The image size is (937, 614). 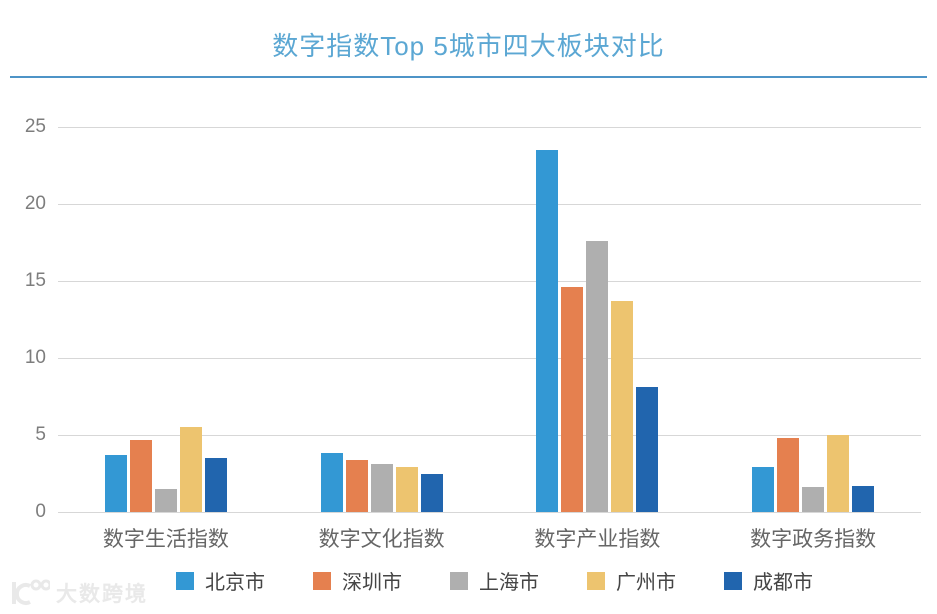 I want to click on x-axis-category-label: 数字生活指数, so click(x=165, y=539).